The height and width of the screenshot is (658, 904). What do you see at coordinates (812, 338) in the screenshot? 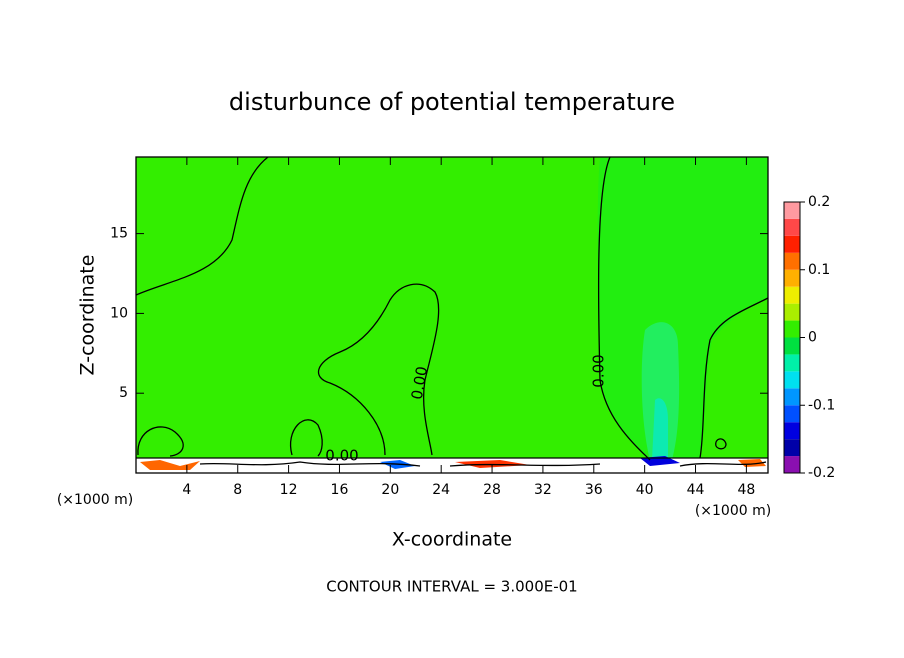
I see `colorbar-tick-label: 0` at bounding box center [812, 338].